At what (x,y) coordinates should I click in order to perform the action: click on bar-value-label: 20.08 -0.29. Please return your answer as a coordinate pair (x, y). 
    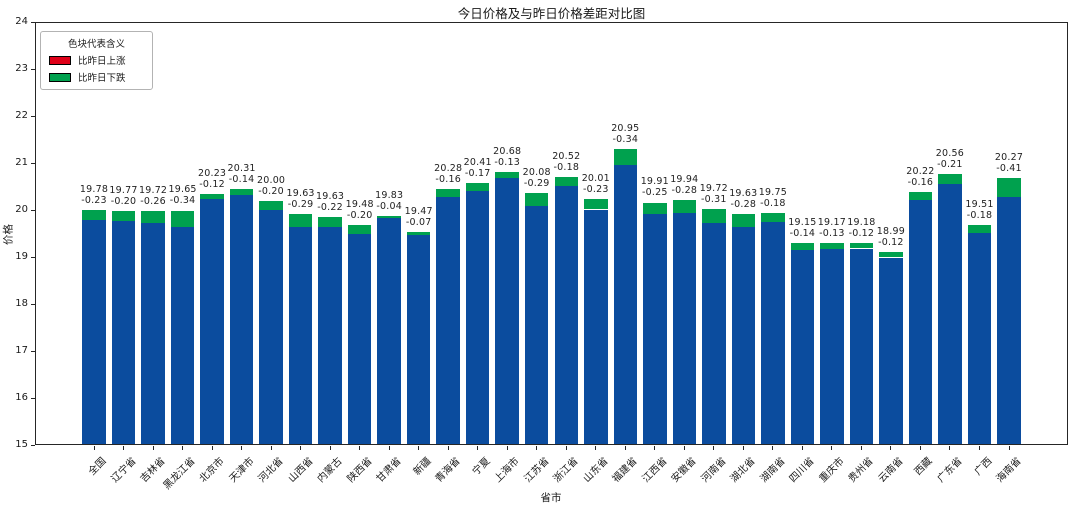
    Looking at the image, I should click on (536, 177).